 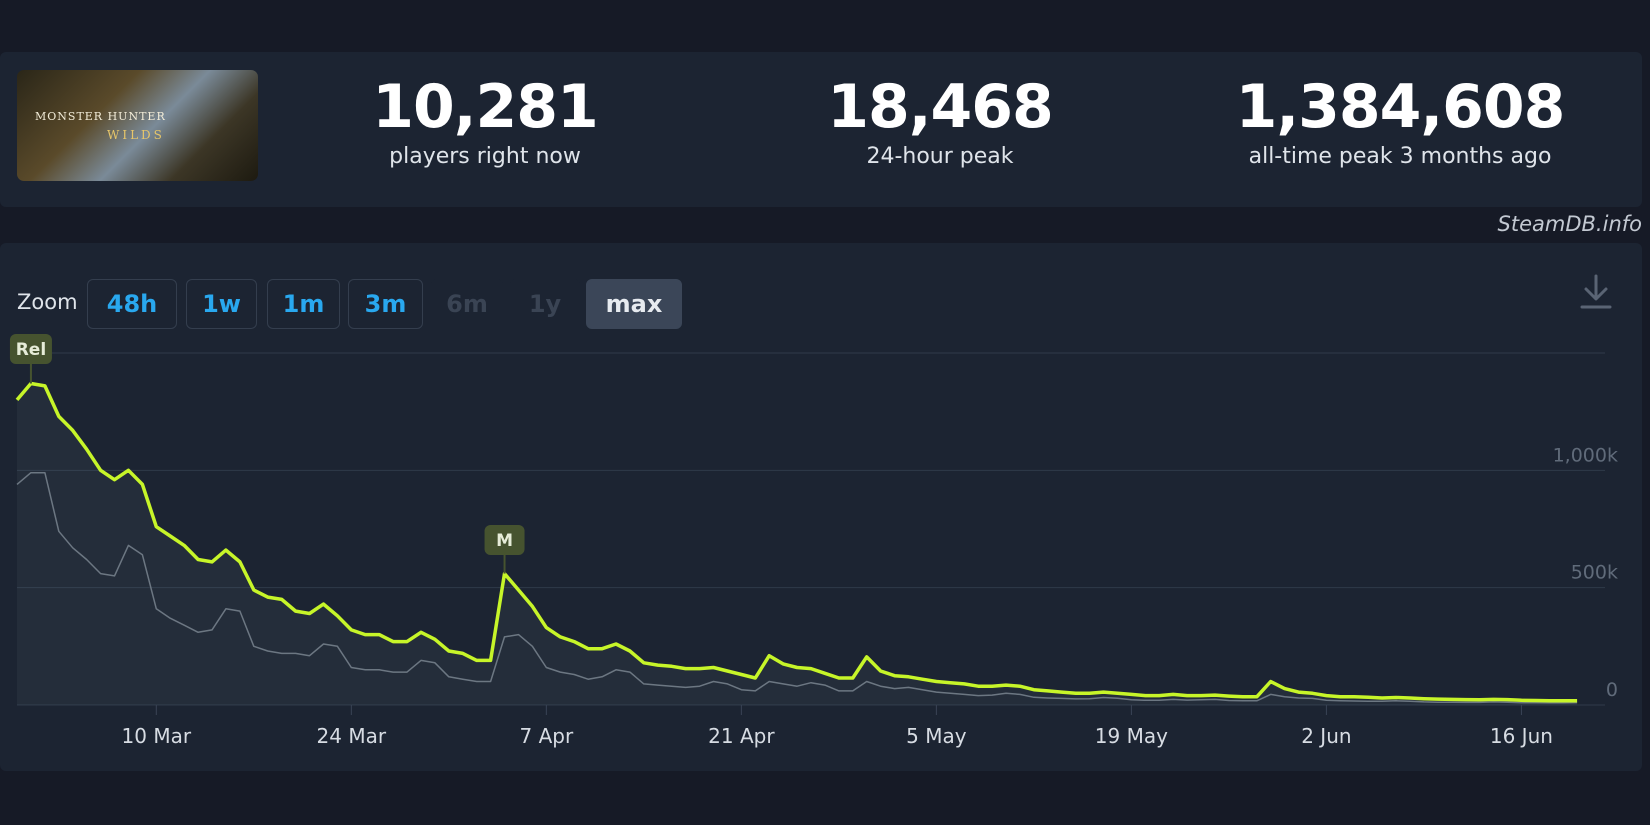 What do you see at coordinates (385, 304) in the screenshot?
I see `zoom-3m-button: 3m` at bounding box center [385, 304].